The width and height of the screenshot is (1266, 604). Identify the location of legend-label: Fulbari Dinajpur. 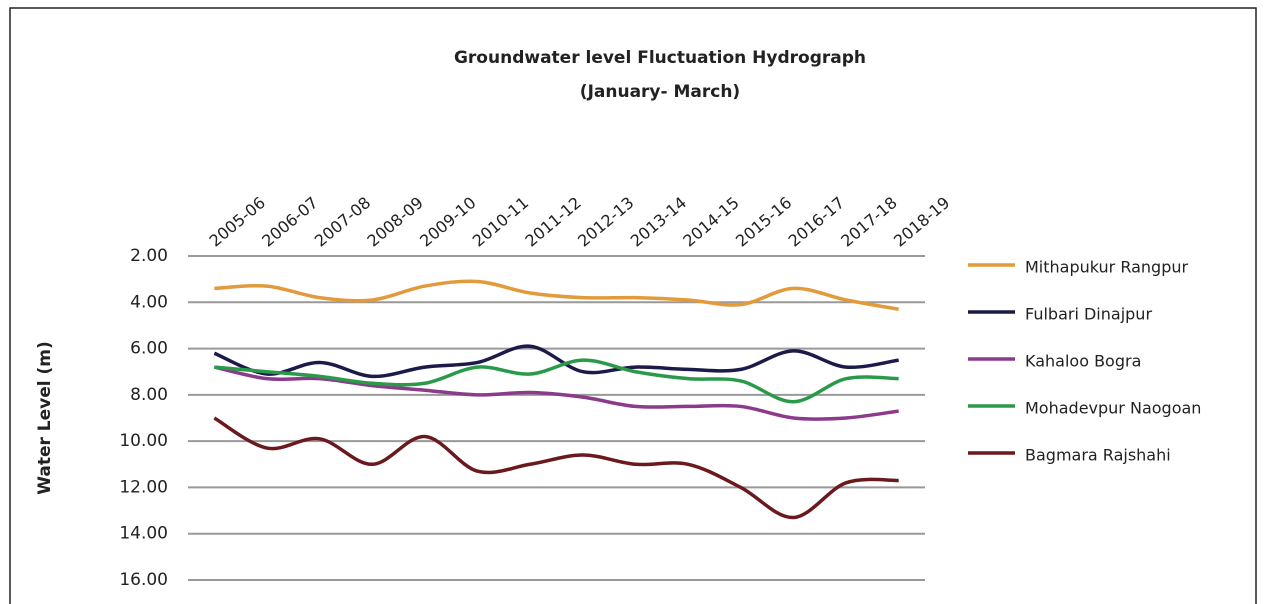
(1088, 314).